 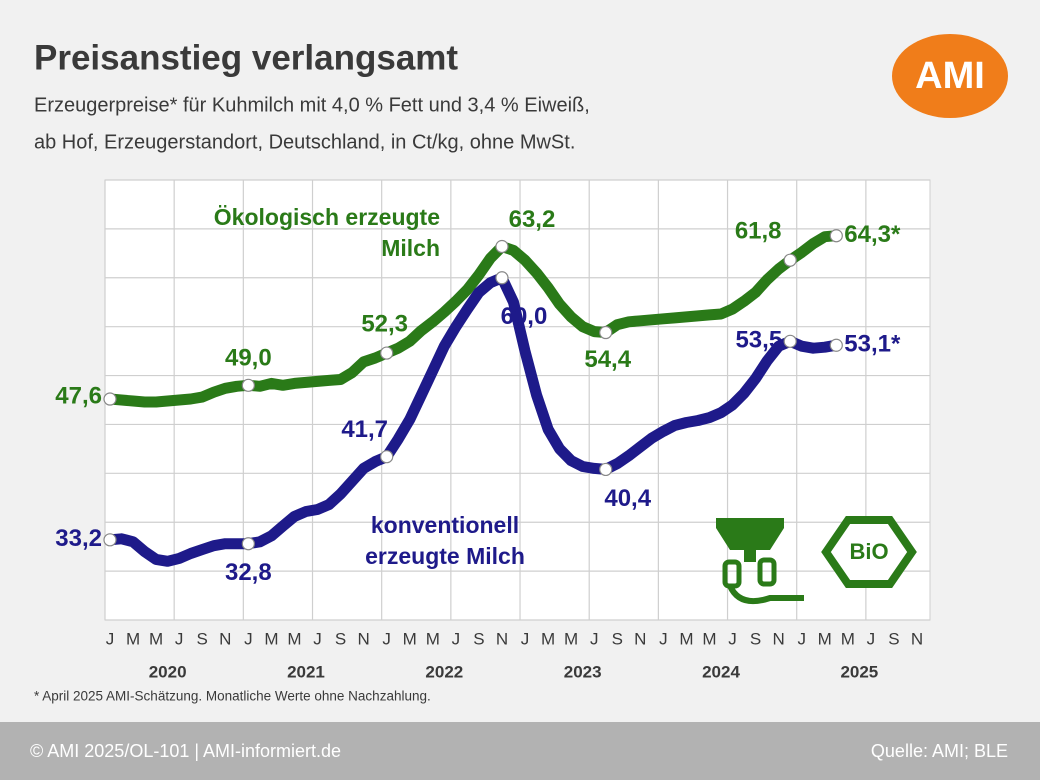 What do you see at coordinates (627, 498) in the screenshot?
I see `data-label: 40,4` at bounding box center [627, 498].